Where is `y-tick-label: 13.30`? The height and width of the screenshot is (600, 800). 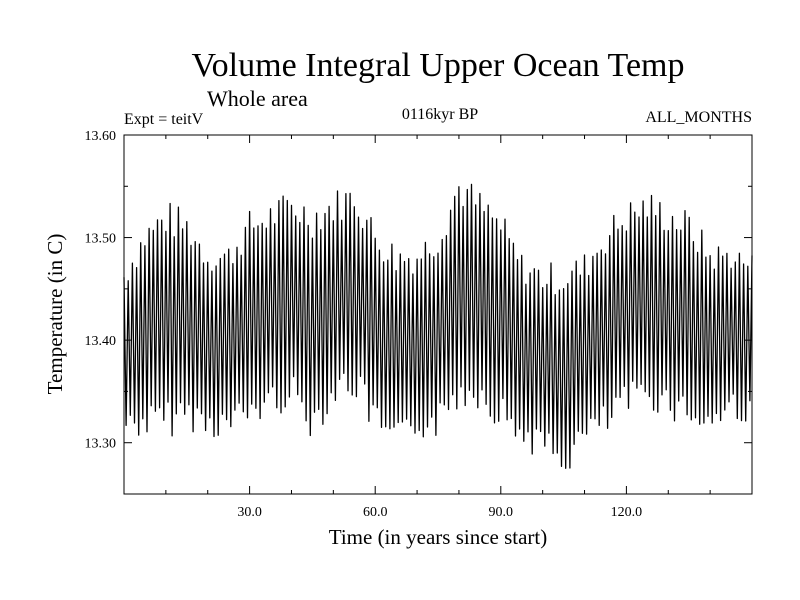
y-tick-label: 13.30 is located at coordinates (101, 444).